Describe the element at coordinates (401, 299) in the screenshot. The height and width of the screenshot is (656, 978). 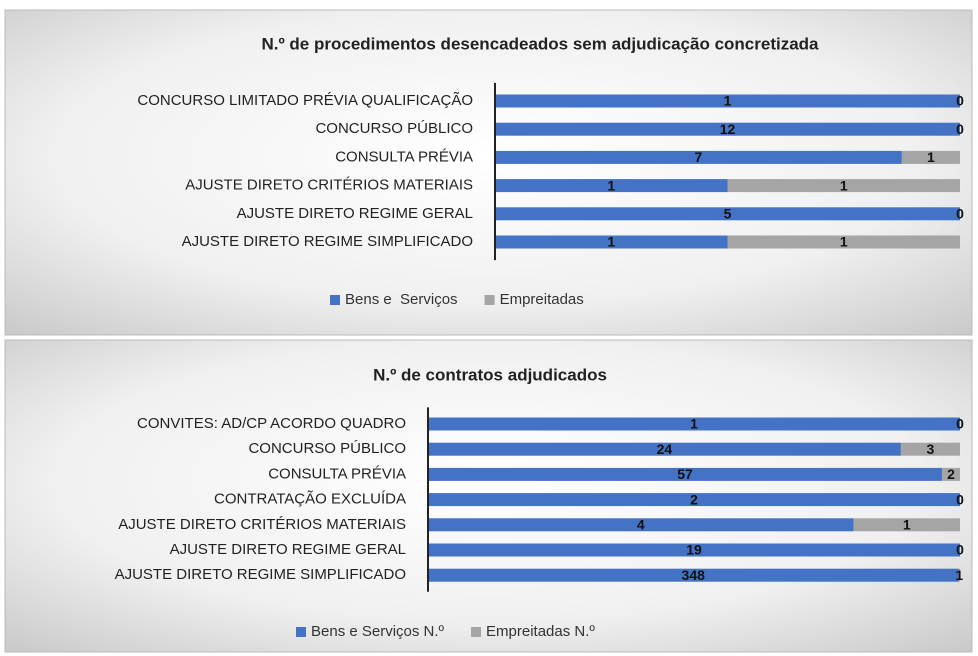
I see `legend-label: Bens e Serviços` at that location.